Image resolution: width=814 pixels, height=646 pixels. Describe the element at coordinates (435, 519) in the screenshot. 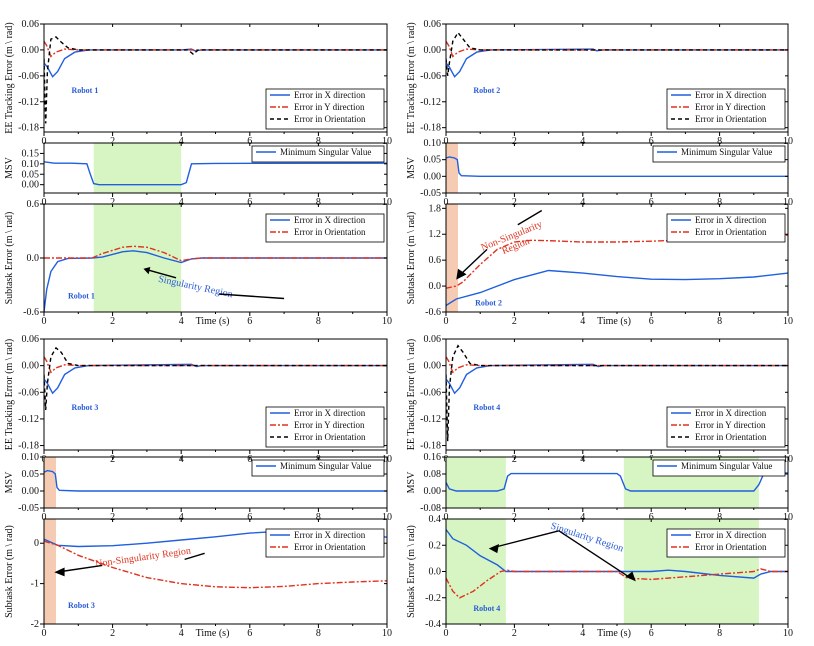

I see `y-tick-label: 0.4` at that location.